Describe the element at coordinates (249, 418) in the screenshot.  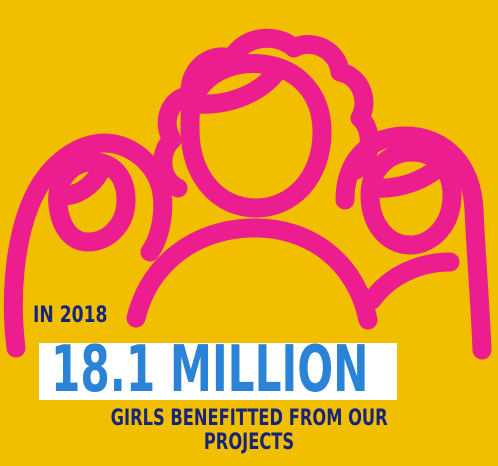
I see `stat-caption-line-1: GIRLS BENEFITTED FROM OUR` at that location.